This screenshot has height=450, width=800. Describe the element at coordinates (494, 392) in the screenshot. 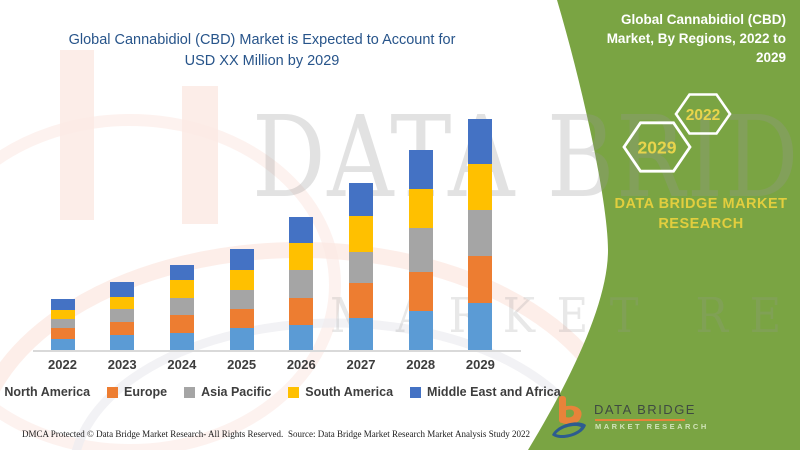

I see `legend-label: Middle East and Africa` at that location.